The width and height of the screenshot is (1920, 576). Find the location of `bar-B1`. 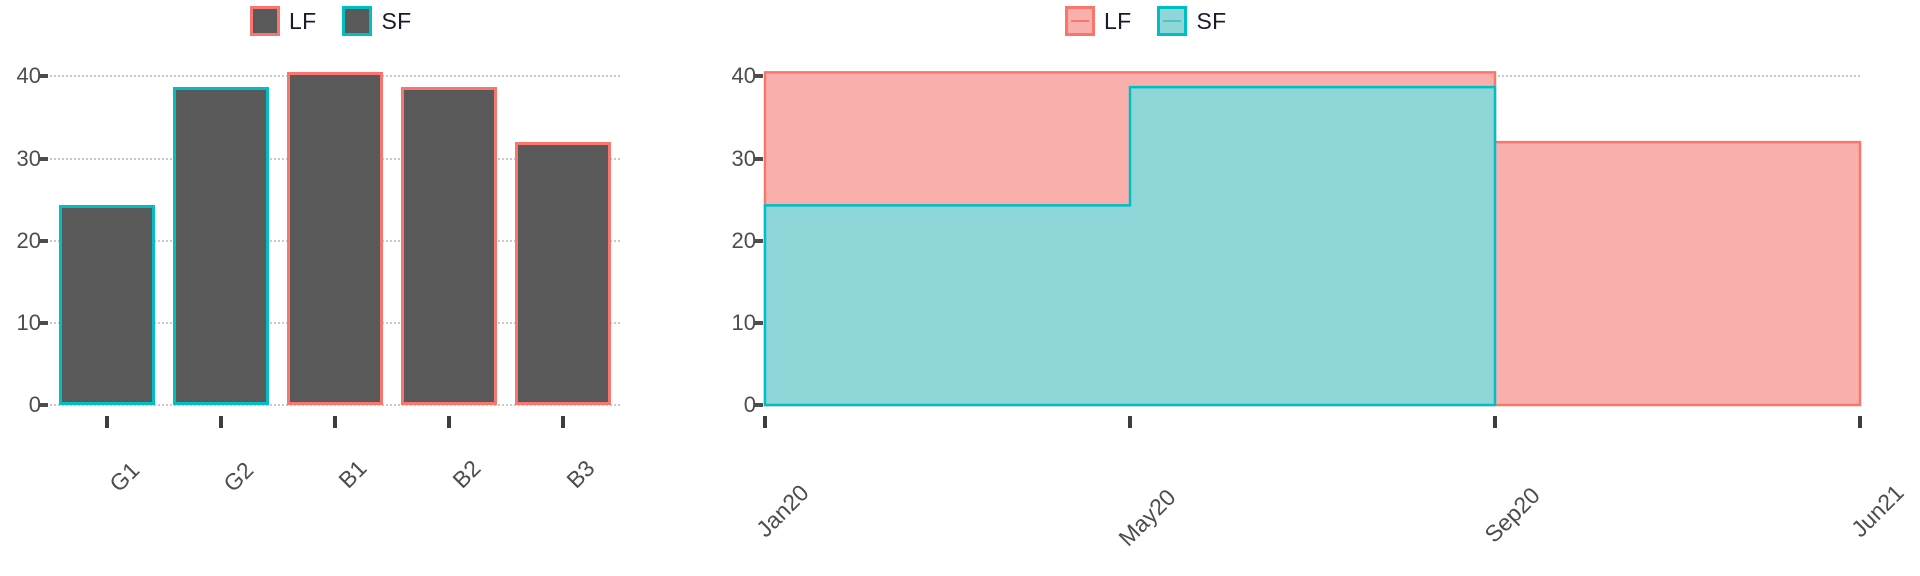

bar-B1 is located at coordinates (335, 238).